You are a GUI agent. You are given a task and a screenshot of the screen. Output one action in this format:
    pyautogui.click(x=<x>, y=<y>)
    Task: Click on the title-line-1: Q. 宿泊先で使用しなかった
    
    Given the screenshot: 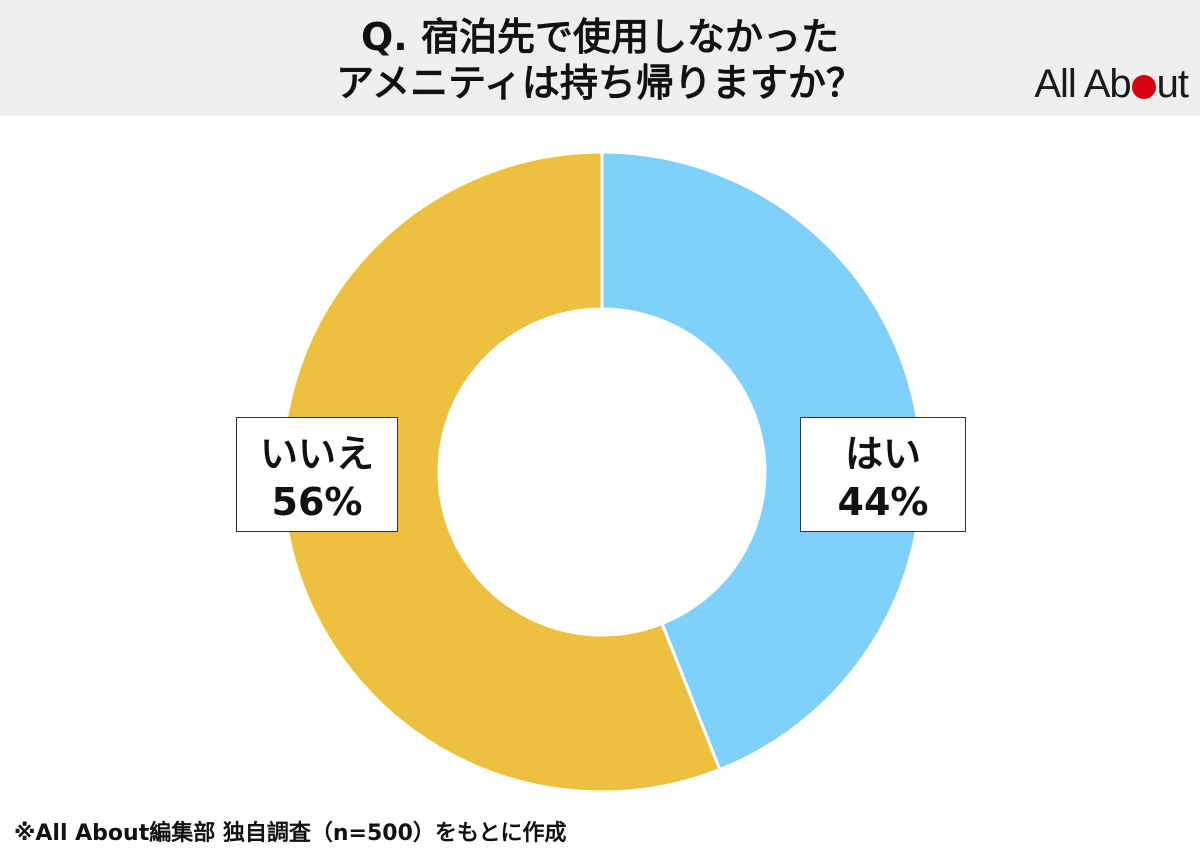 What is the action you would take?
    pyautogui.click(x=600, y=37)
    